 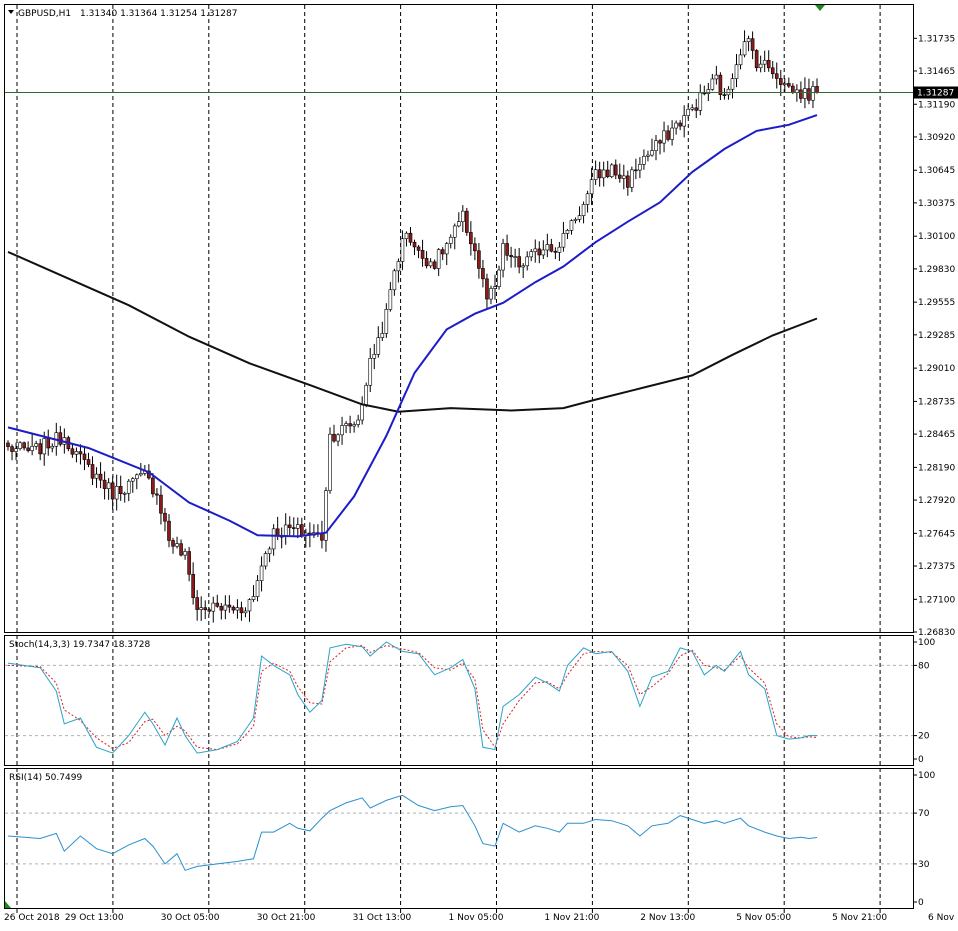 I want to click on time-label: 26 Oct 2018, so click(x=32, y=918).